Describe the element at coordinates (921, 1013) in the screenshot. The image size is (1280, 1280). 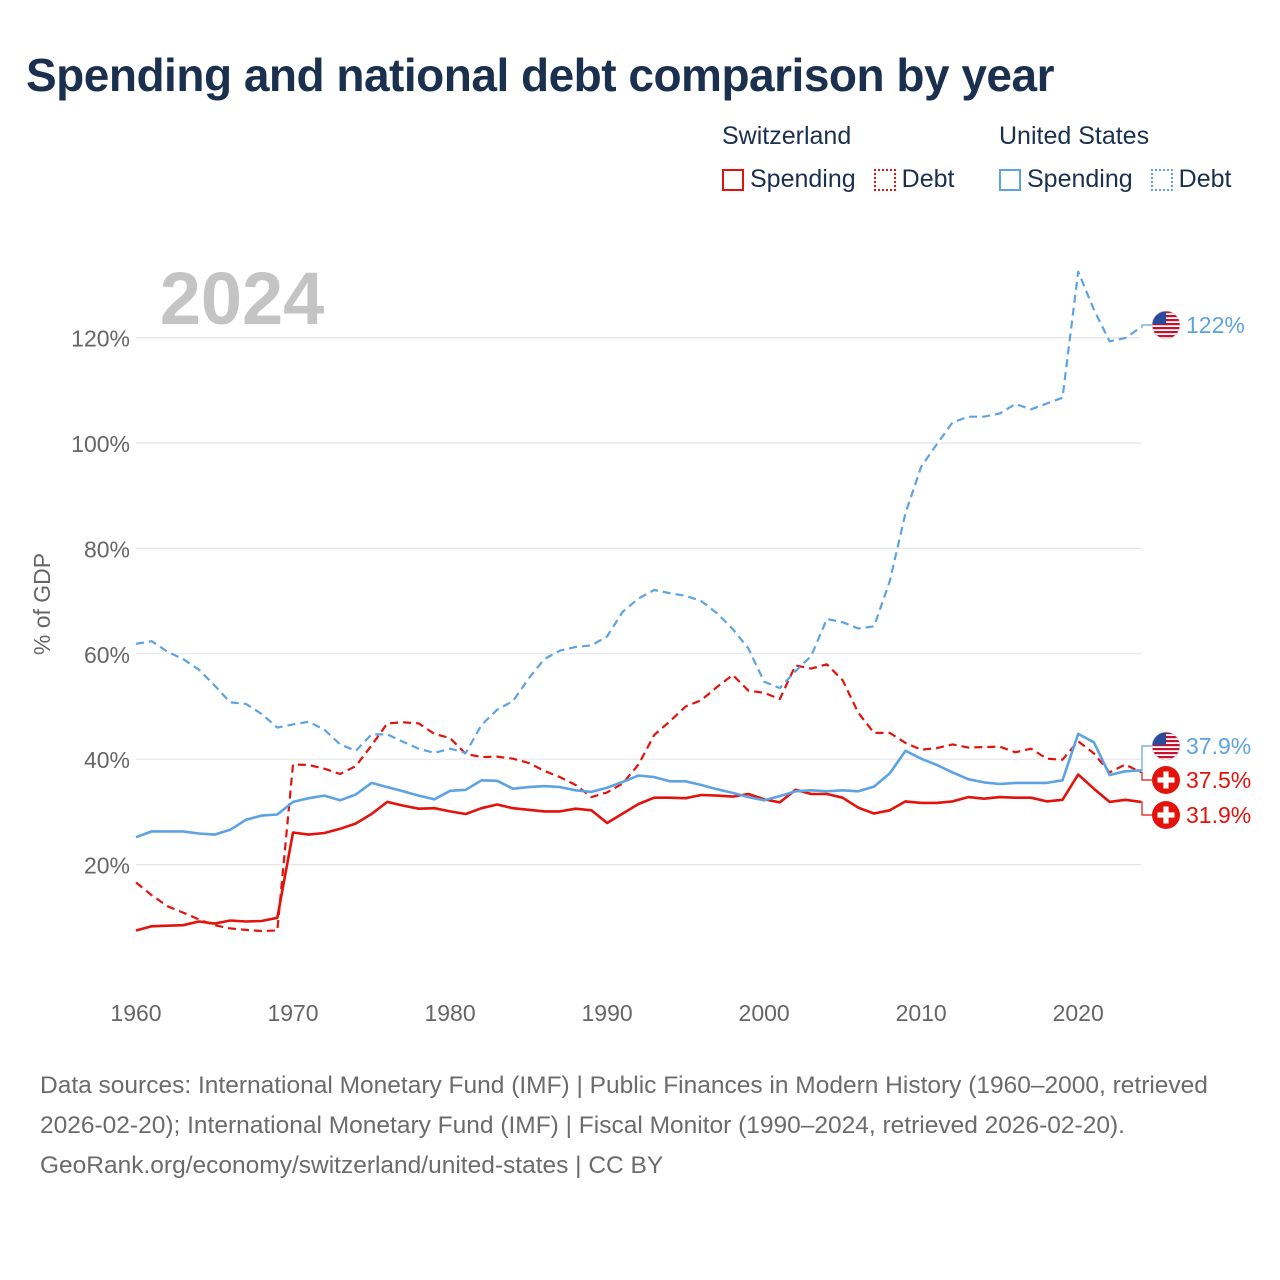
I see `x-tick-label: 2010` at that location.